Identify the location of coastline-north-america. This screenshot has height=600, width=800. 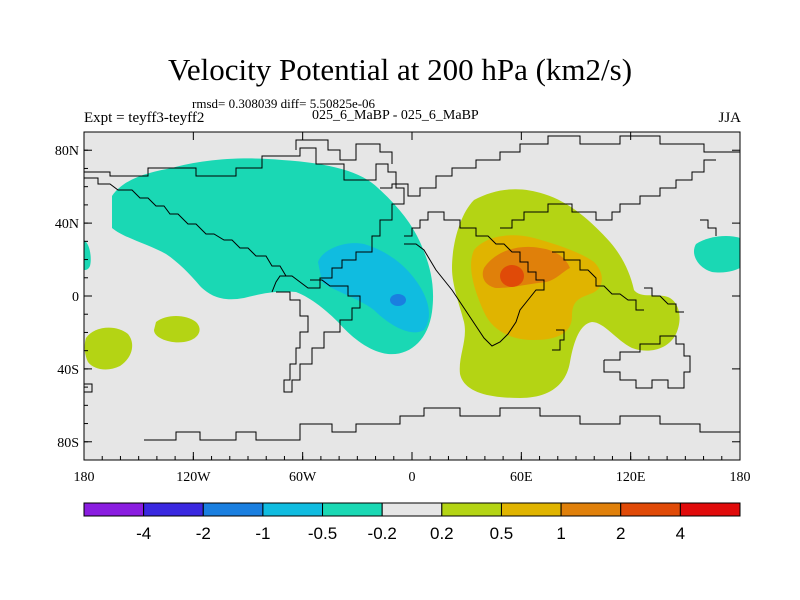
(244, 220).